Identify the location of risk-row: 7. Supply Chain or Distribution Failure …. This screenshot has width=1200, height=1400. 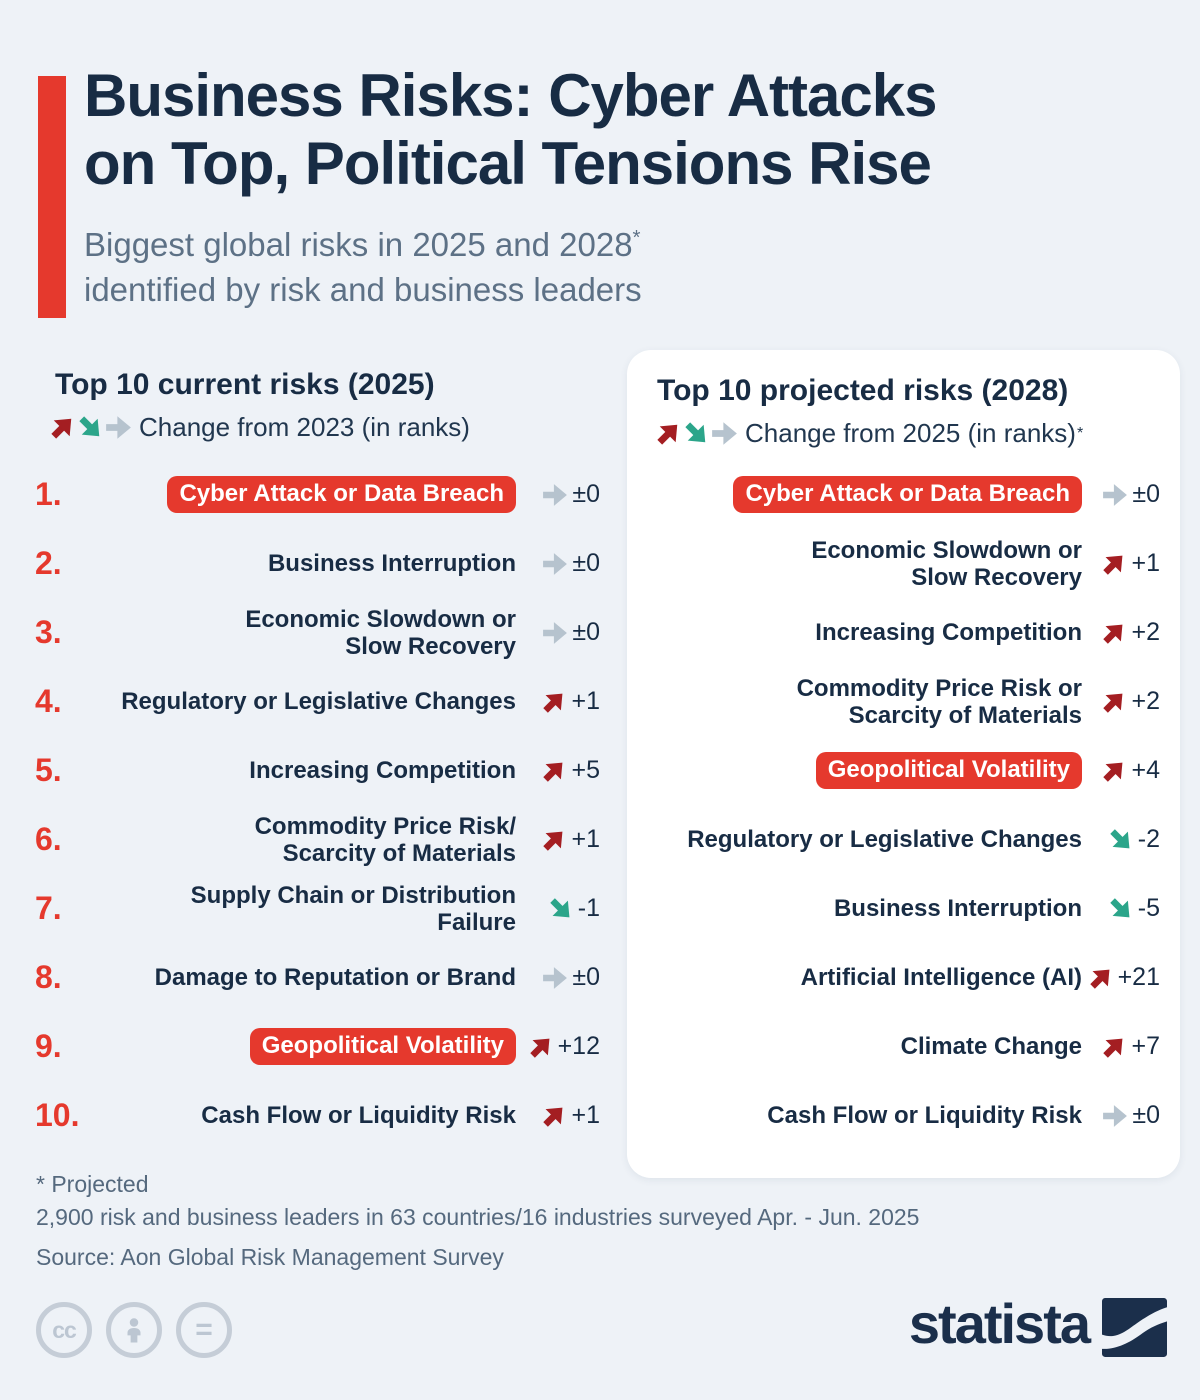
(317, 908).